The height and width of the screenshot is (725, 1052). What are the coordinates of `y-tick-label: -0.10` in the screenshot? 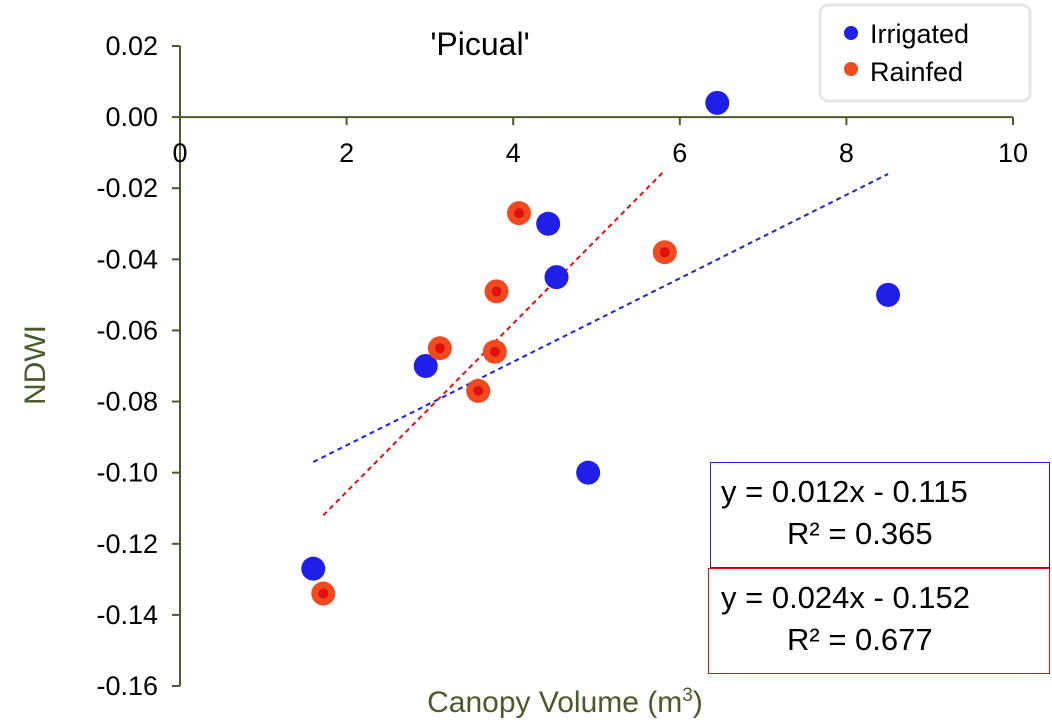 It's located at (127, 473).